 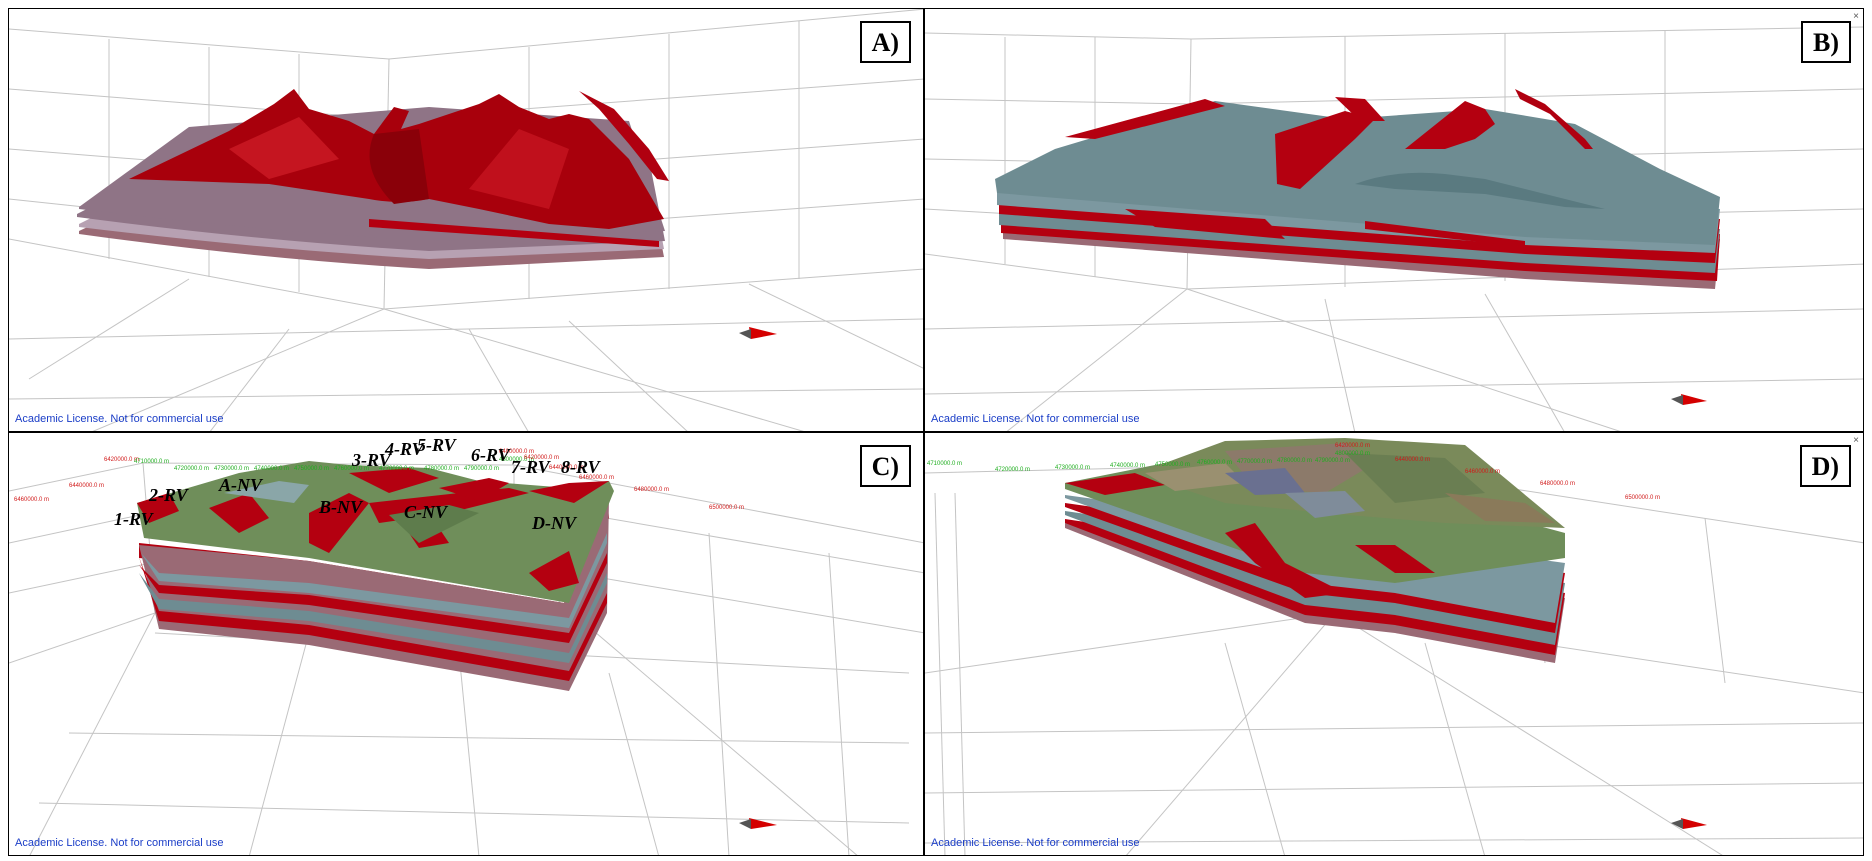 What do you see at coordinates (758, 333) in the screenshot?
I see `orientation-arrow-a` at bounding box center [758, 333].